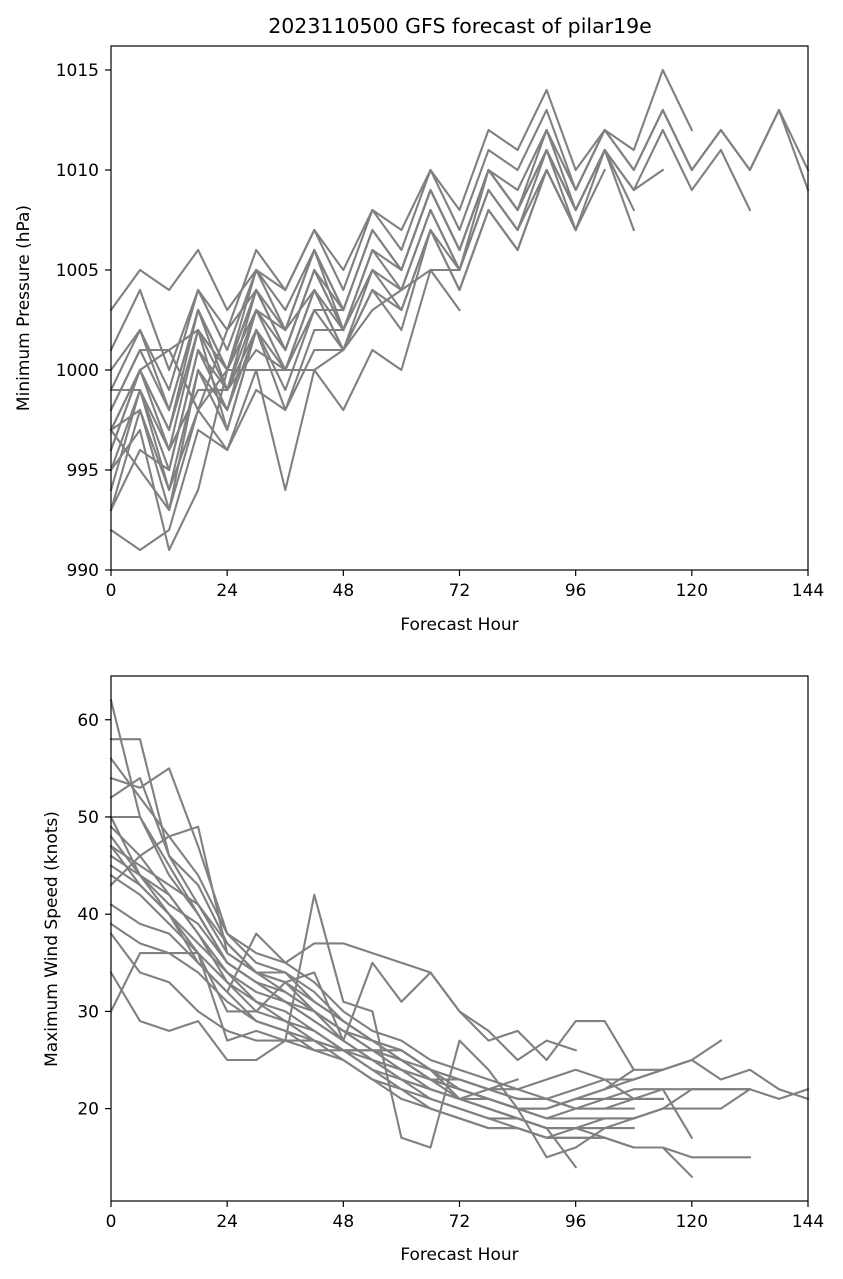  What do you see at coordinates (77, 71) in the screenshot?
I see `pressure-y-tick-label: 1015` at bounding box center [77, 71].